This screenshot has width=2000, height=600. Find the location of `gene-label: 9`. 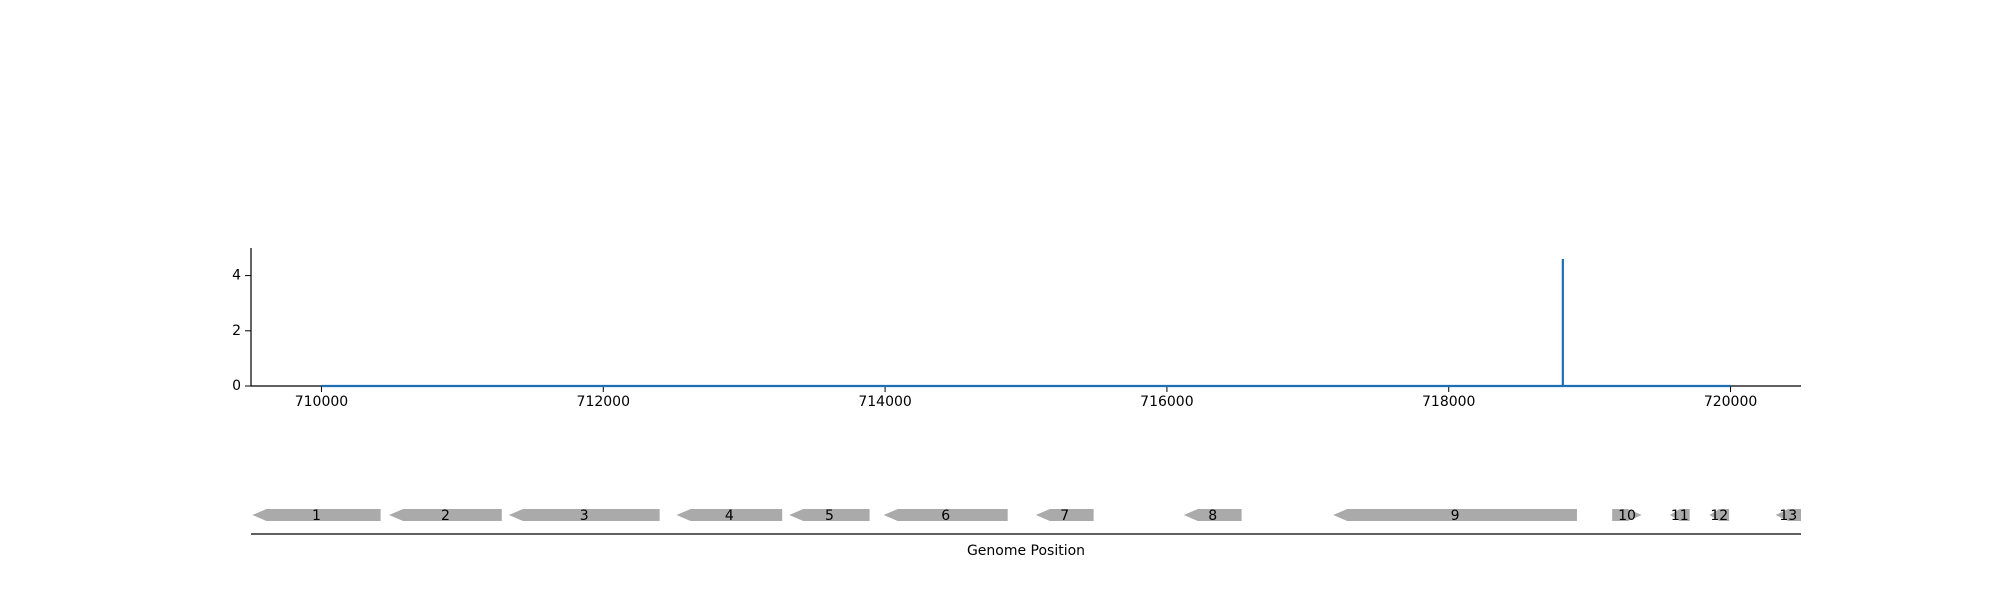

gene-label: 9 is located at coordinates (1455, 516).